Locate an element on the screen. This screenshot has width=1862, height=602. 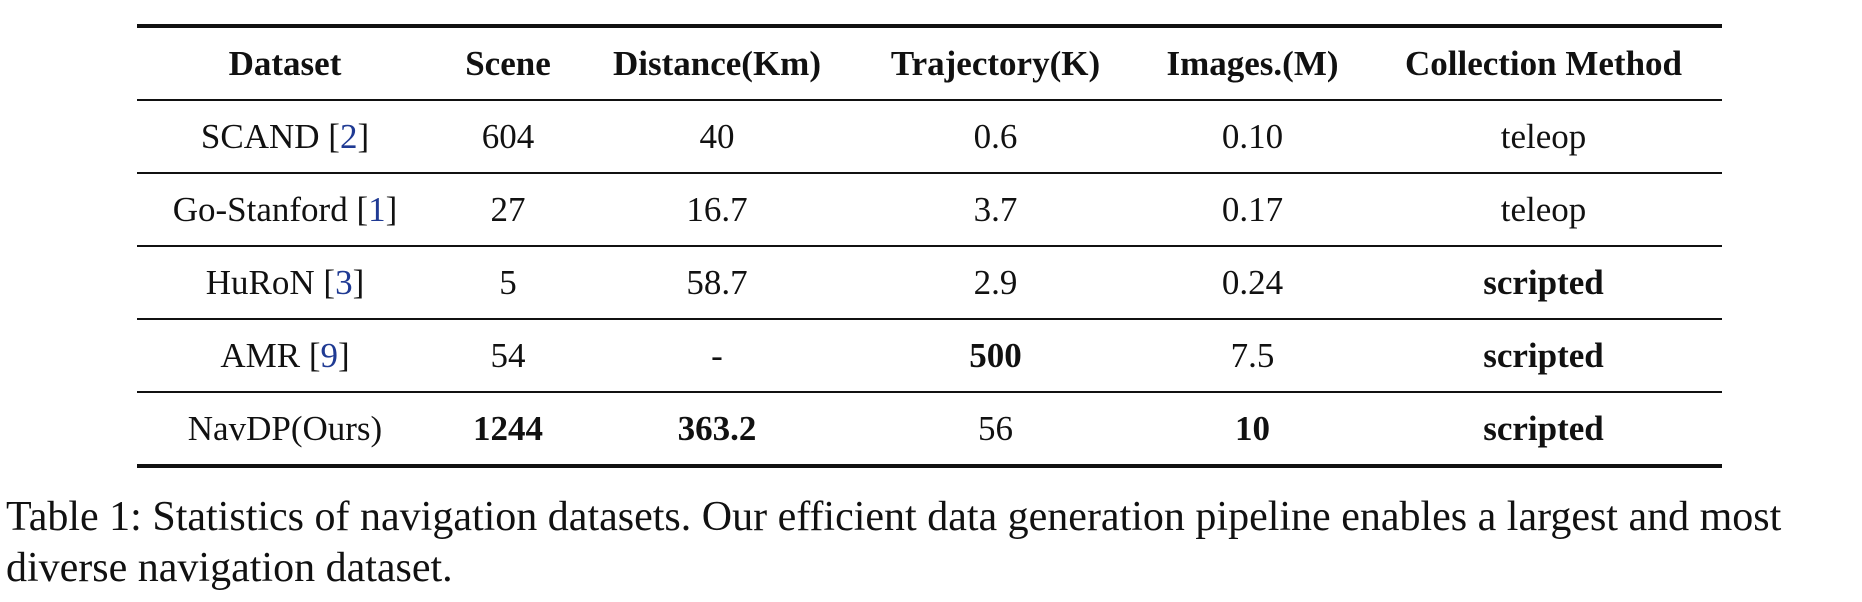
cell-images: 7.5 is located at coordinates (1252, 355).